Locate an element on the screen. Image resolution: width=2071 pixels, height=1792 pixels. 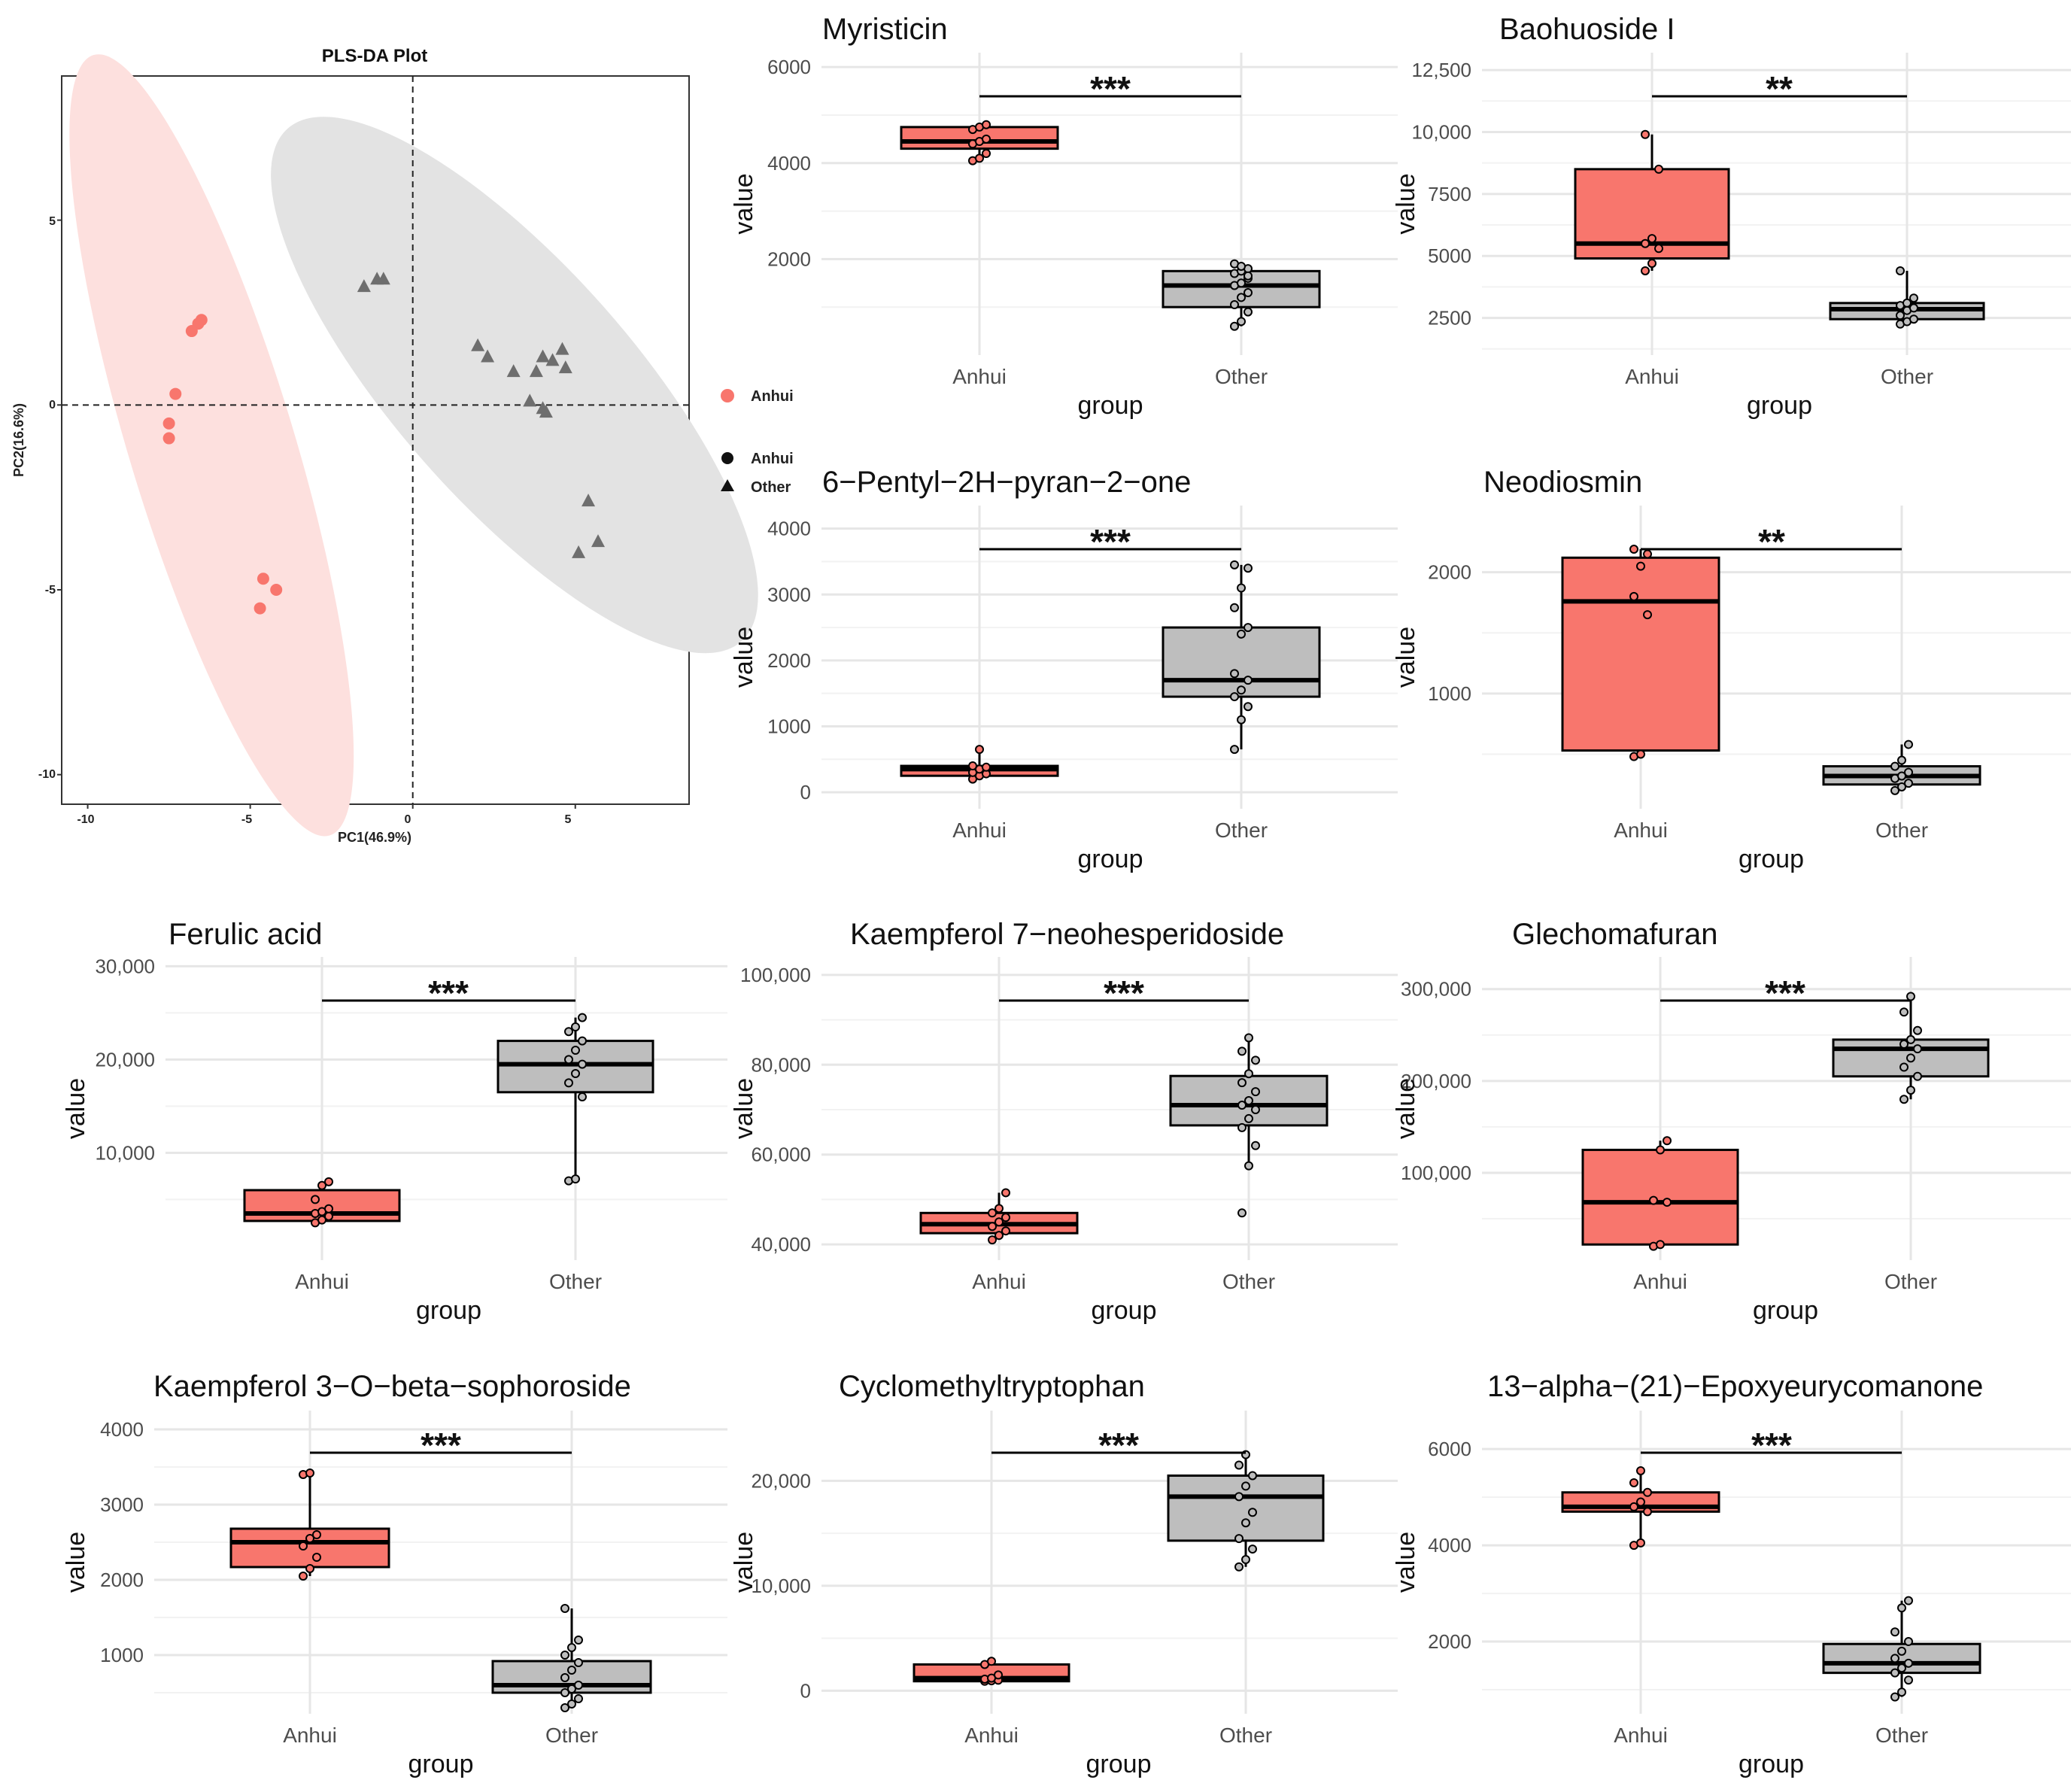
other-confidence-ellipse is located at coordinates (514, 385).